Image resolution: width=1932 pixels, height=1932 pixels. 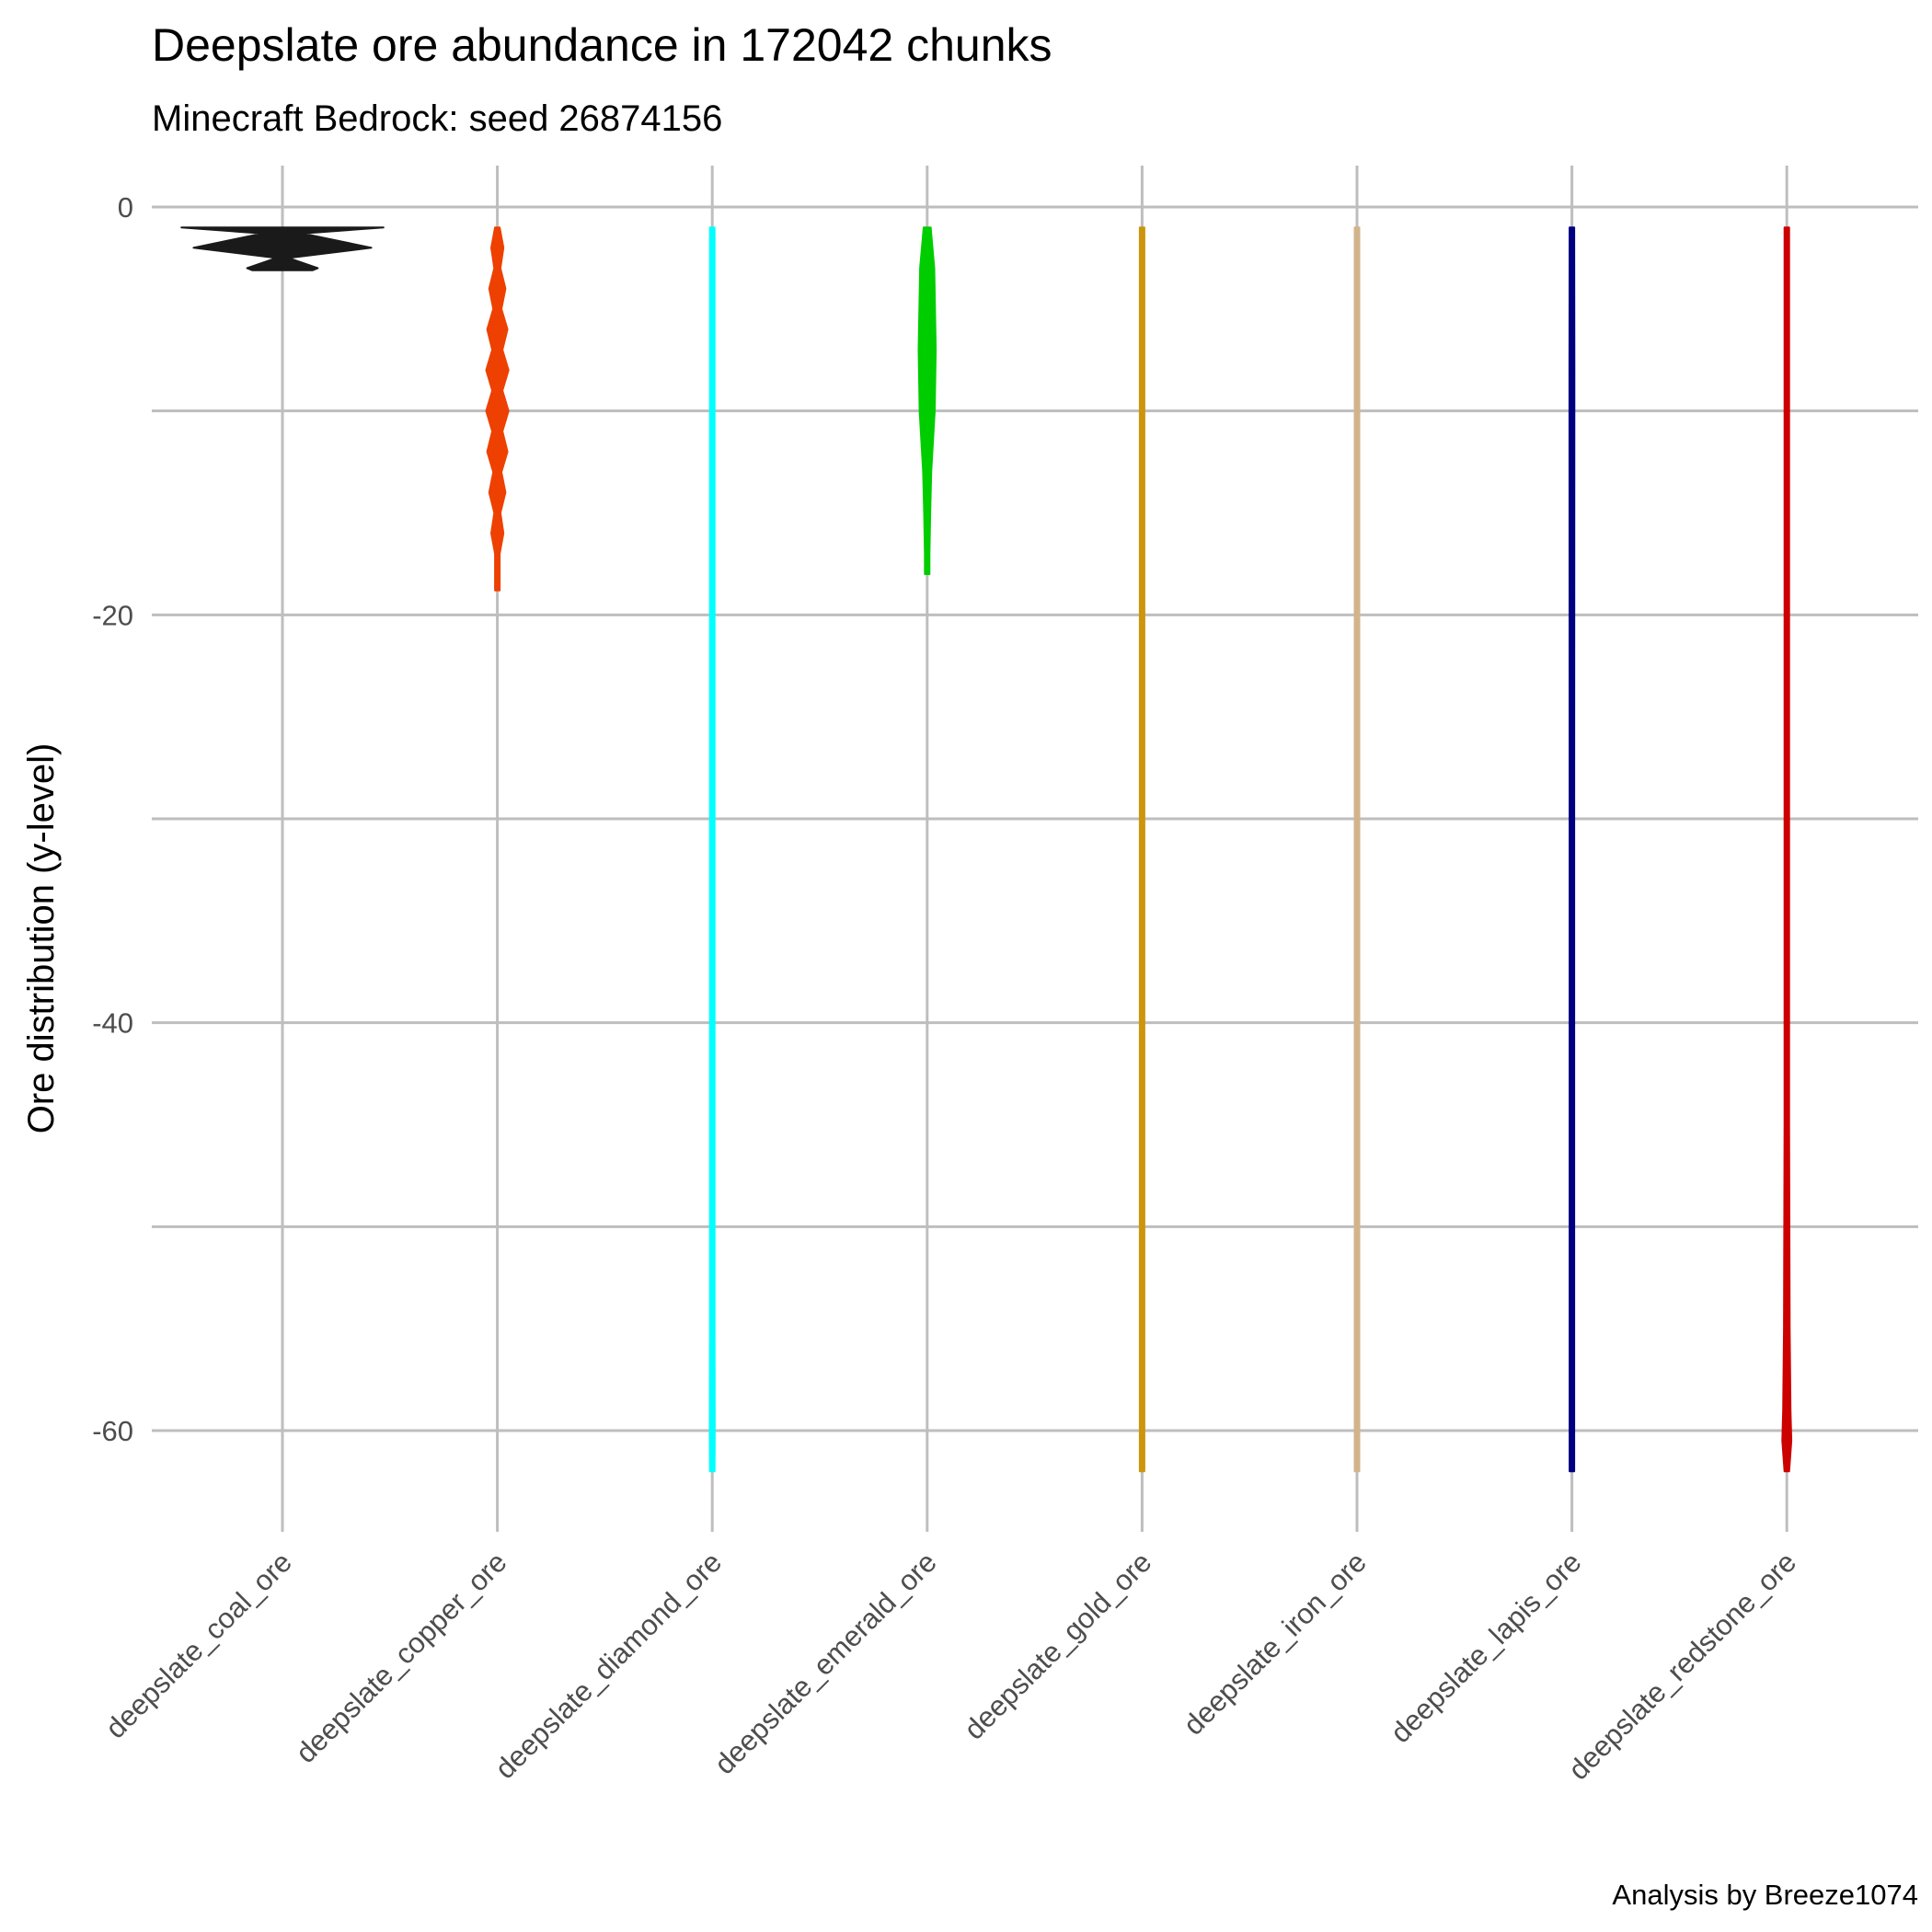 I want to click on violin-deepslate_gold_ore, so click(x=1141, y=849).